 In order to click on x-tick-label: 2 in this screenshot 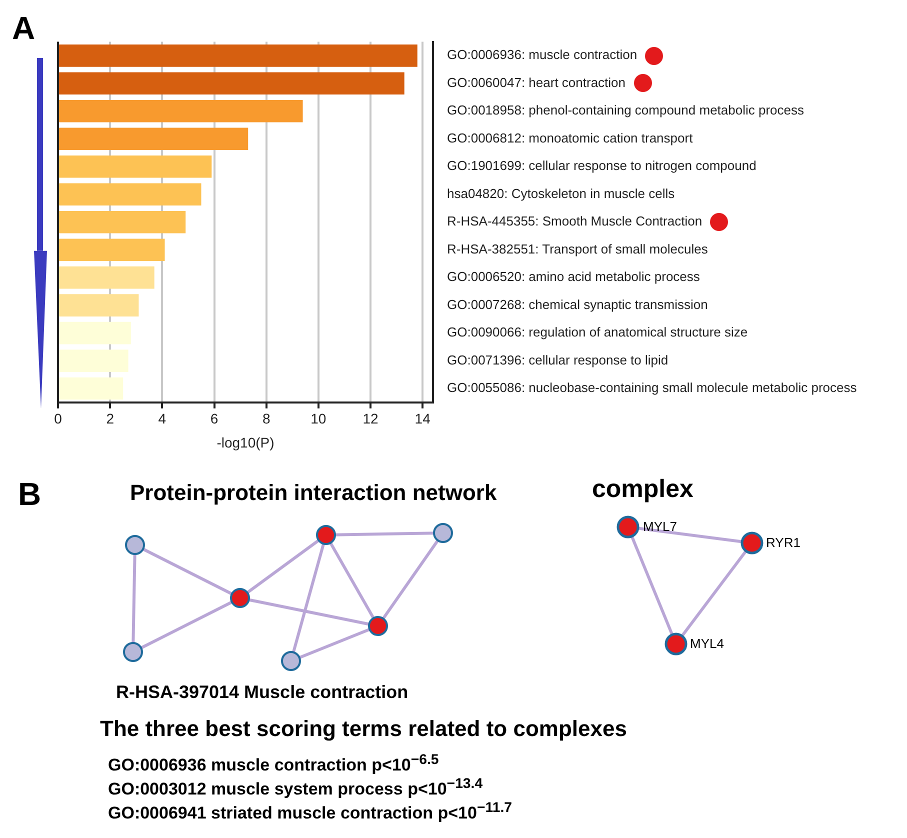, I will do `click(110, 418)`.